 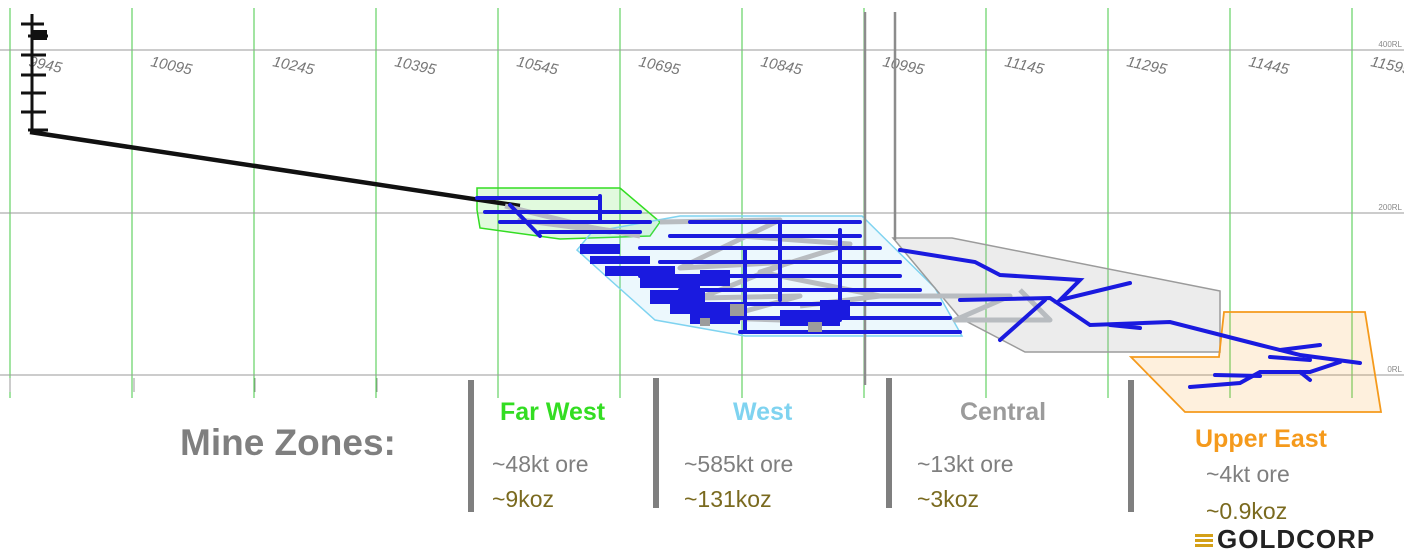 What do you see at coordinates (1296, 539) in the screenshot?
I see `goldcorp-logo-text: GOLDCORP` at bounding box center [1296, 539].